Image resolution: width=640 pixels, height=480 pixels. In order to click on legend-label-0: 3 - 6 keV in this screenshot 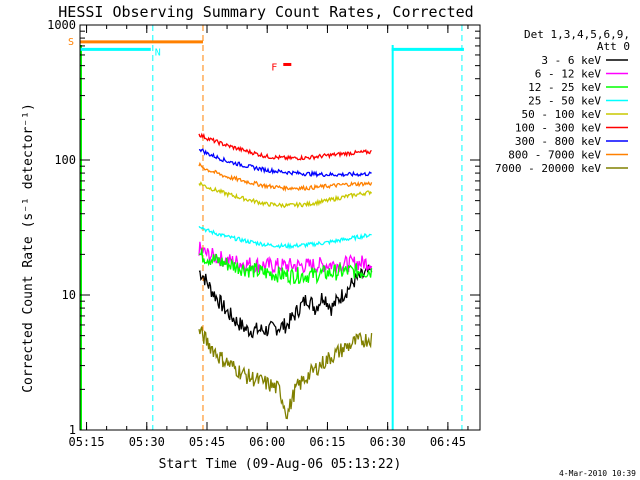, I will do `click(571, 60)`.